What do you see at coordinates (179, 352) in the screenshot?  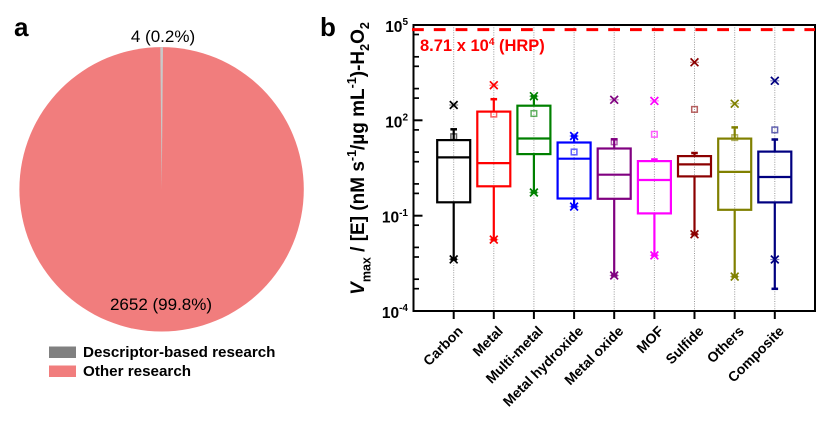 I see `svg-text: Descriptor-based research` at bounding box center [179, 352].